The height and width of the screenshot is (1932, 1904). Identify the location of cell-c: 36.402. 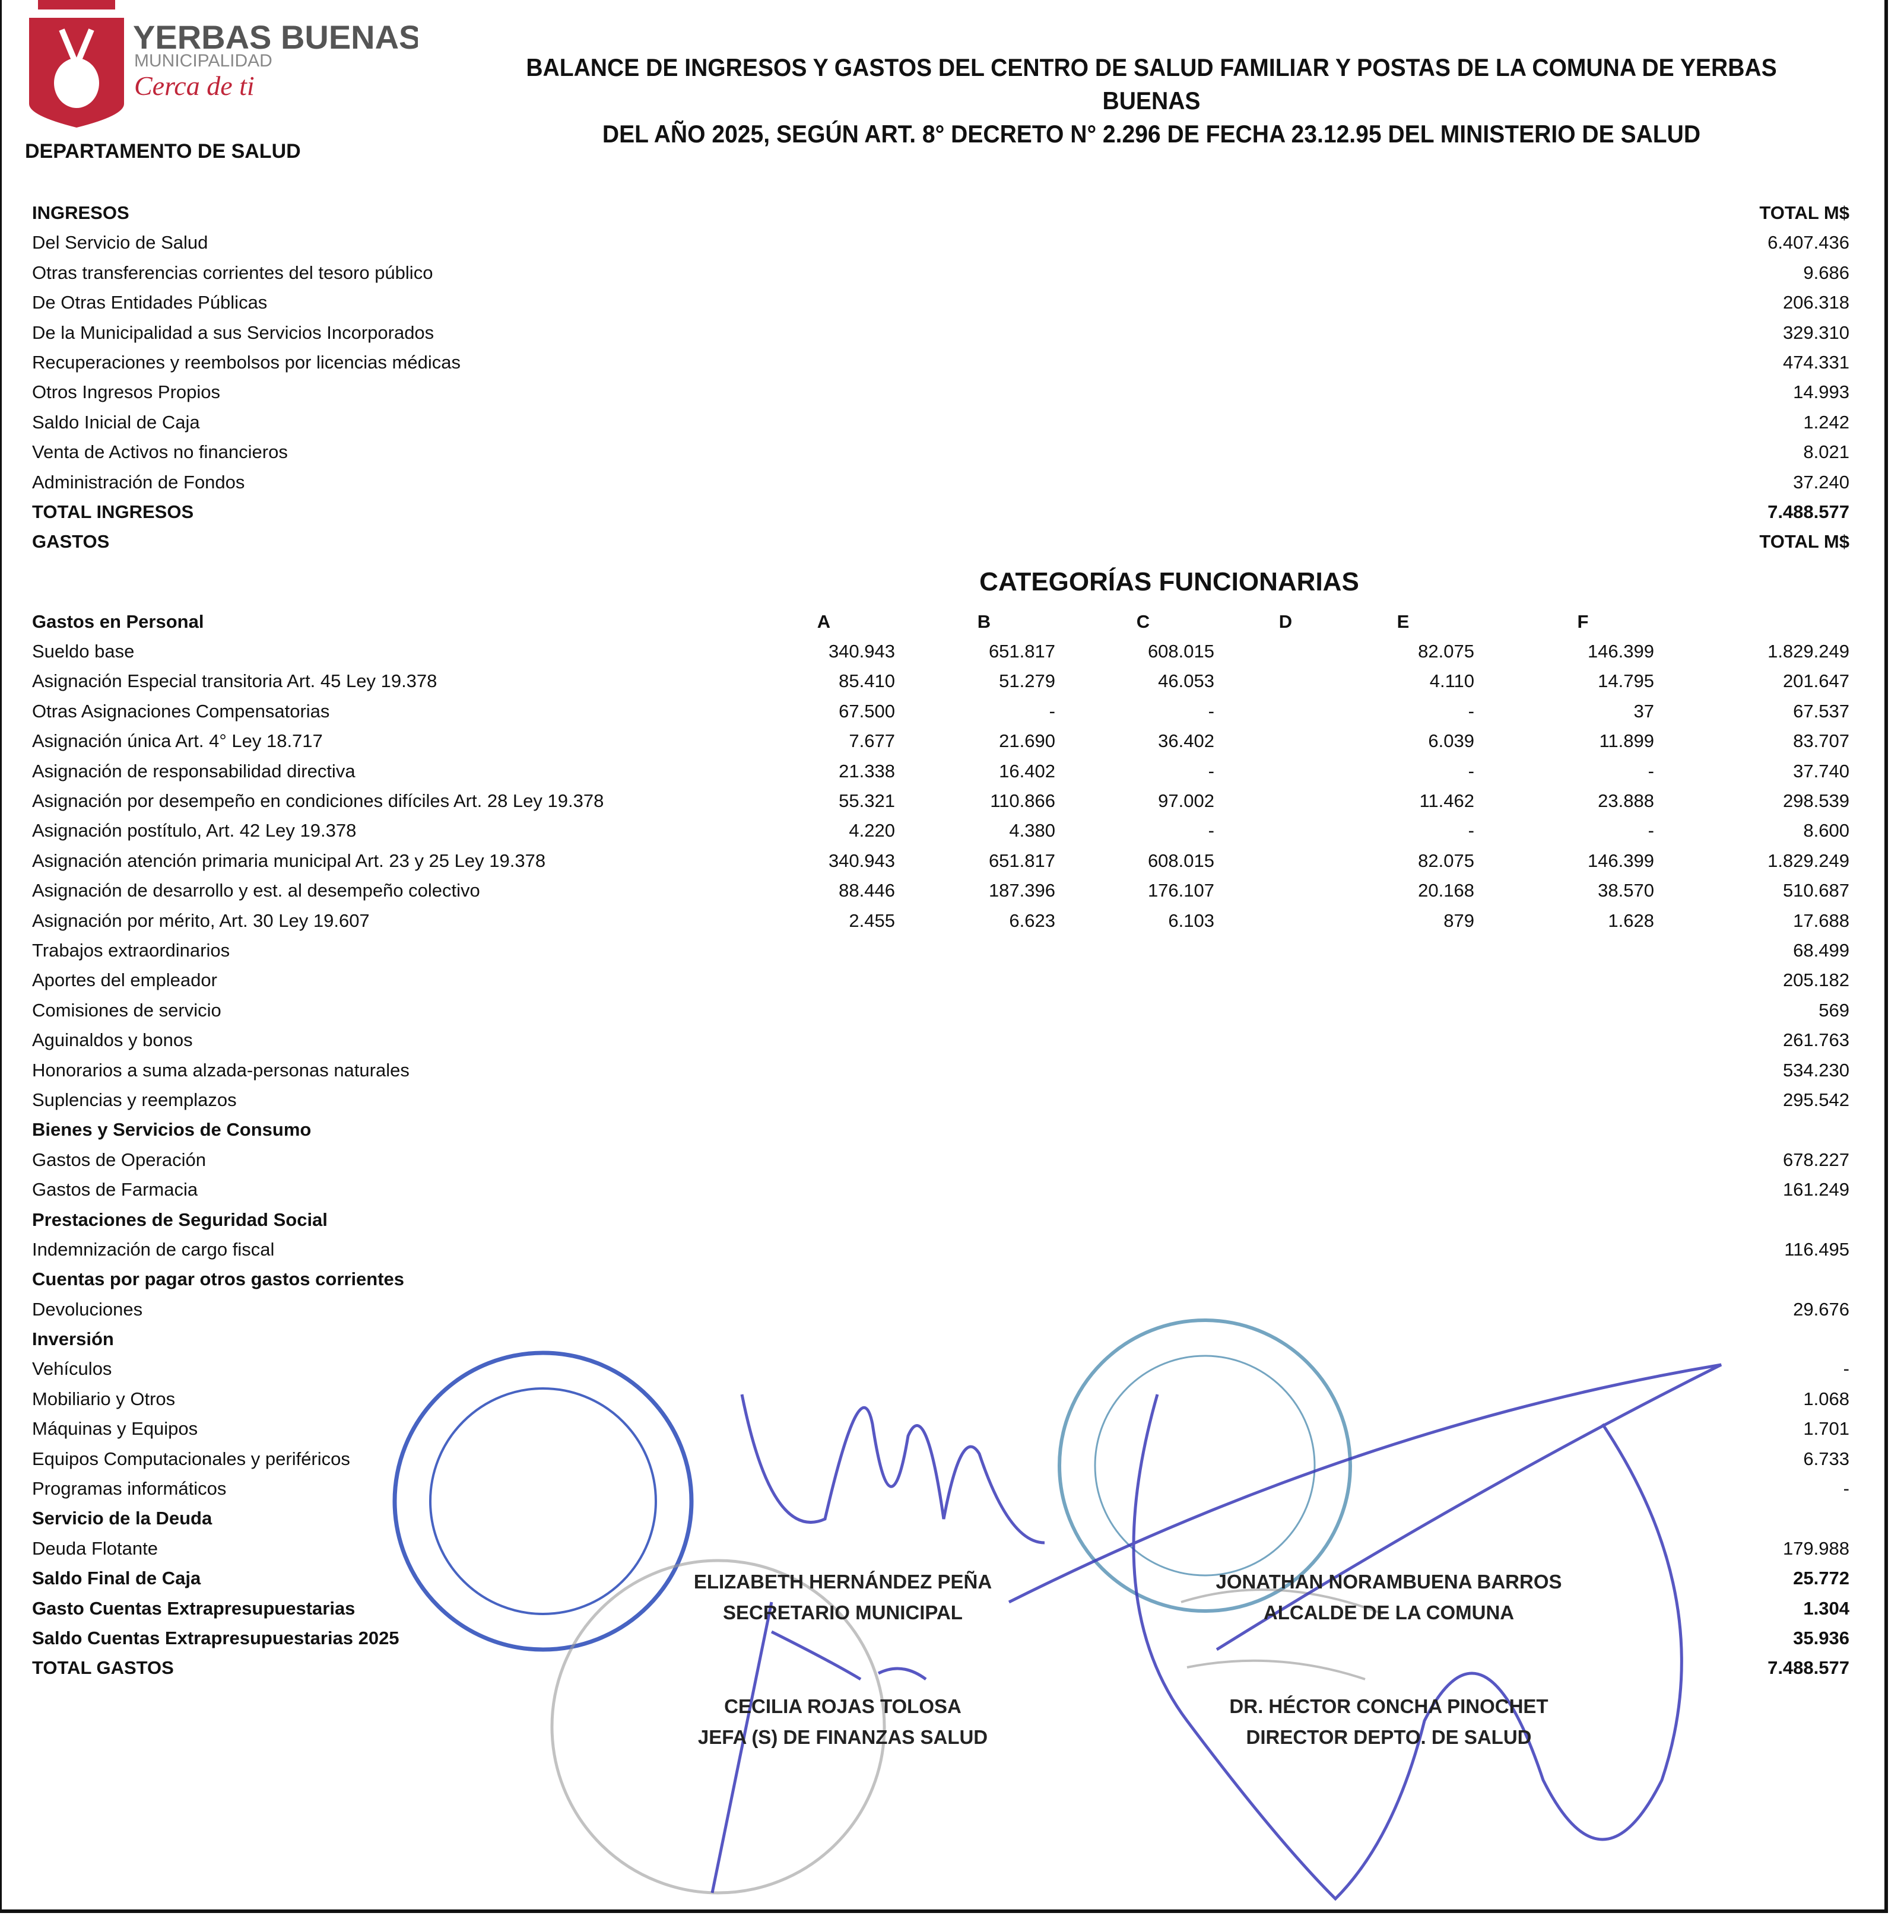
(1186, 741).